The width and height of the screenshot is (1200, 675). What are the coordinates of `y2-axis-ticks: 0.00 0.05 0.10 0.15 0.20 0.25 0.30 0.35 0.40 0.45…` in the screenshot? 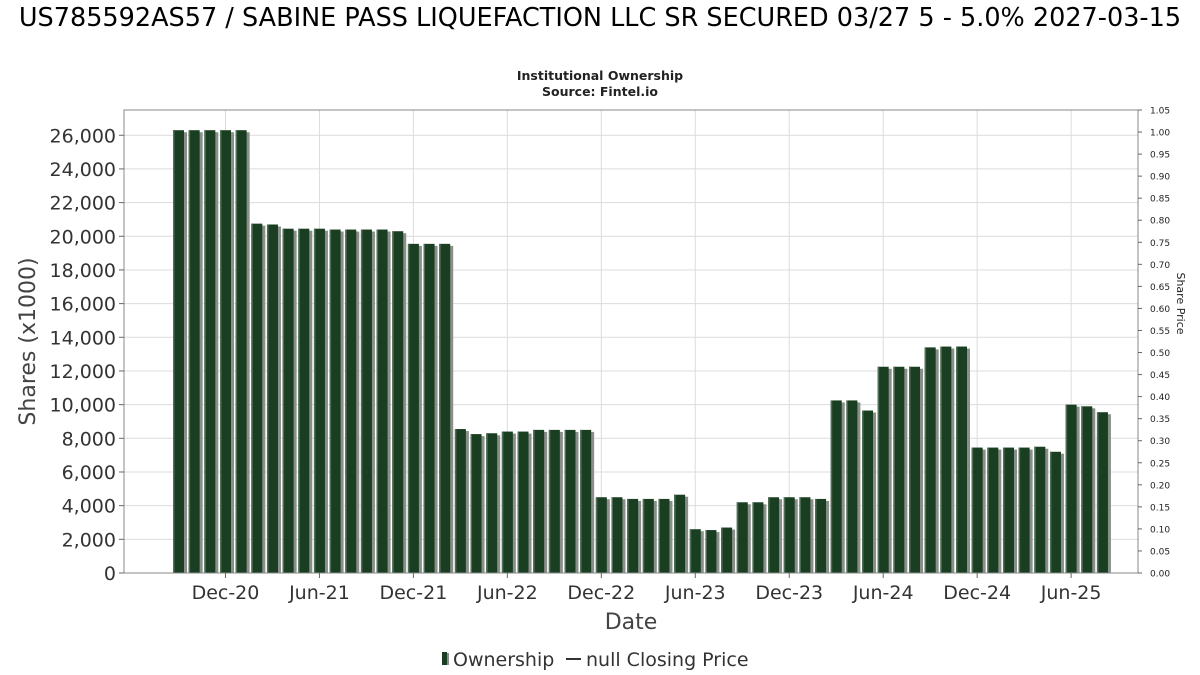 It's located at (1154, 343).